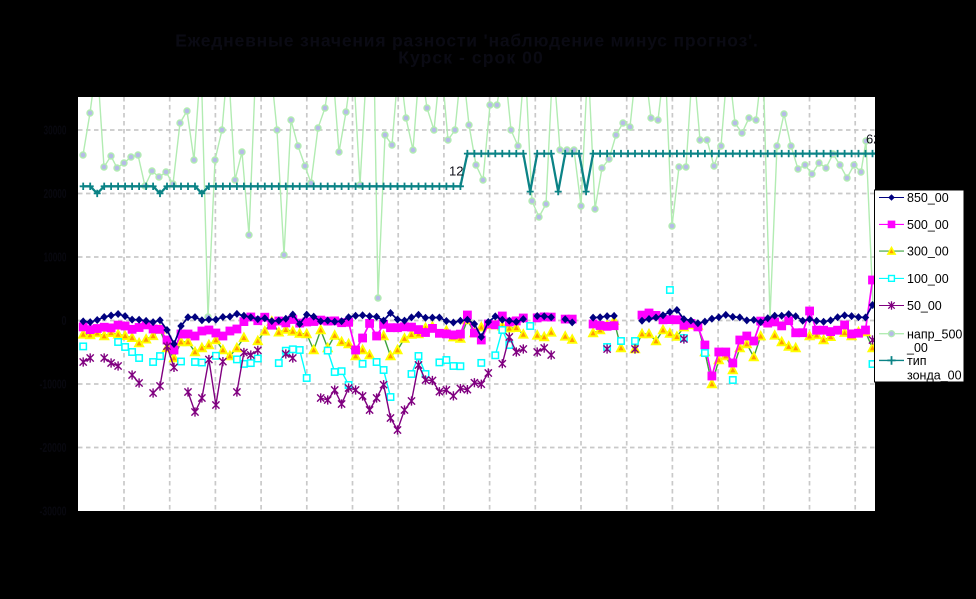  I want to click on svg-text: -20000, so click(53, 447).